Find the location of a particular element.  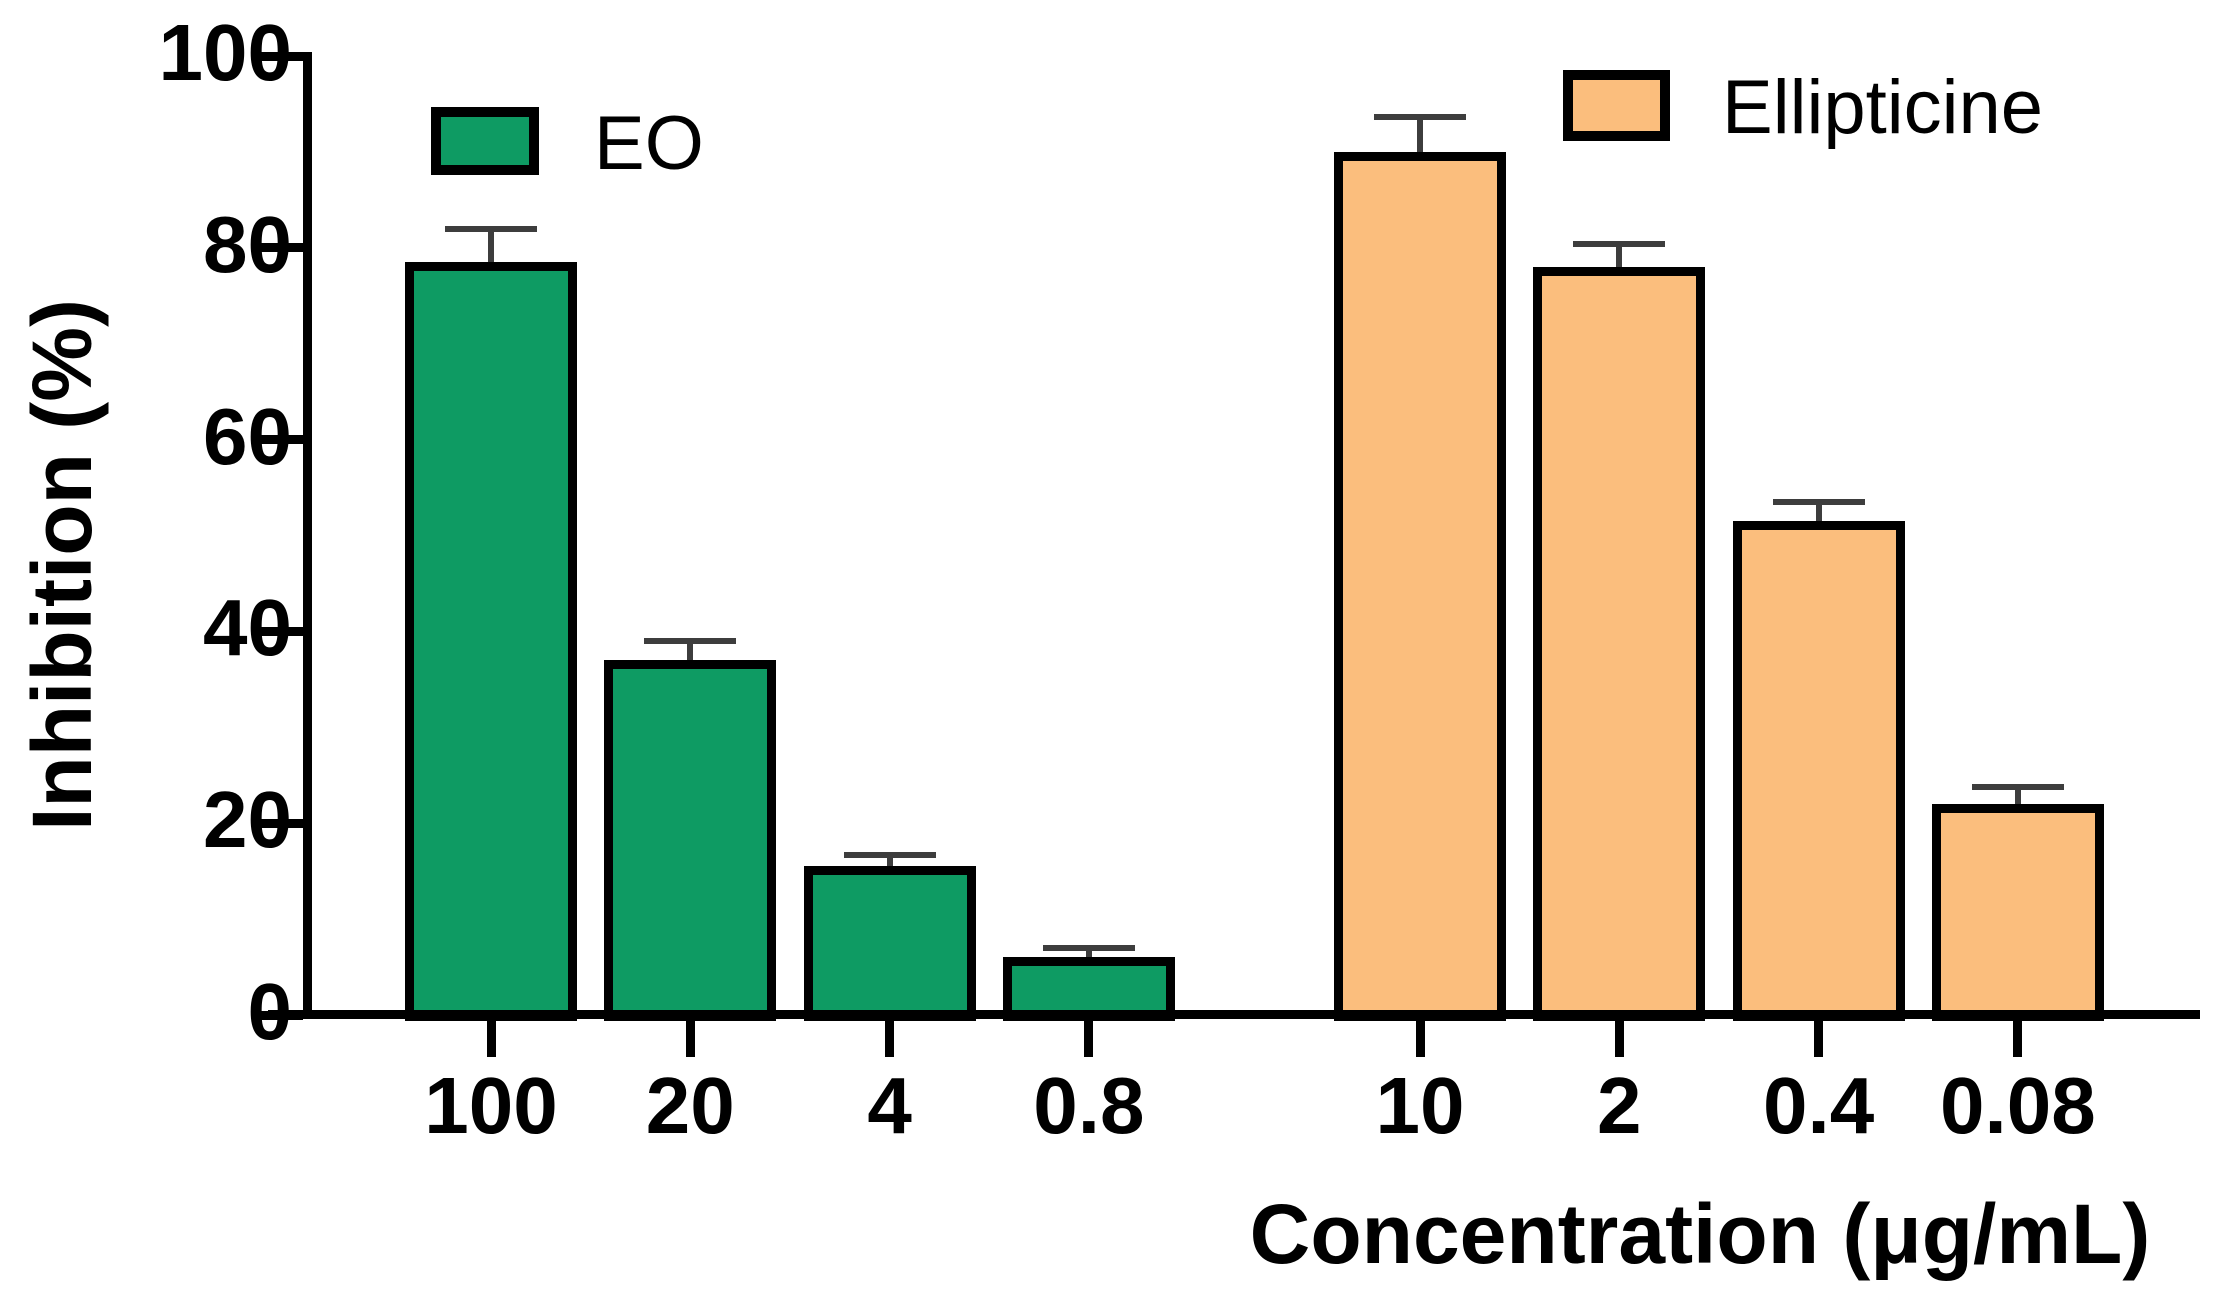

y-axis-title: Inhibition (%) is located at coordinates (62, 565).